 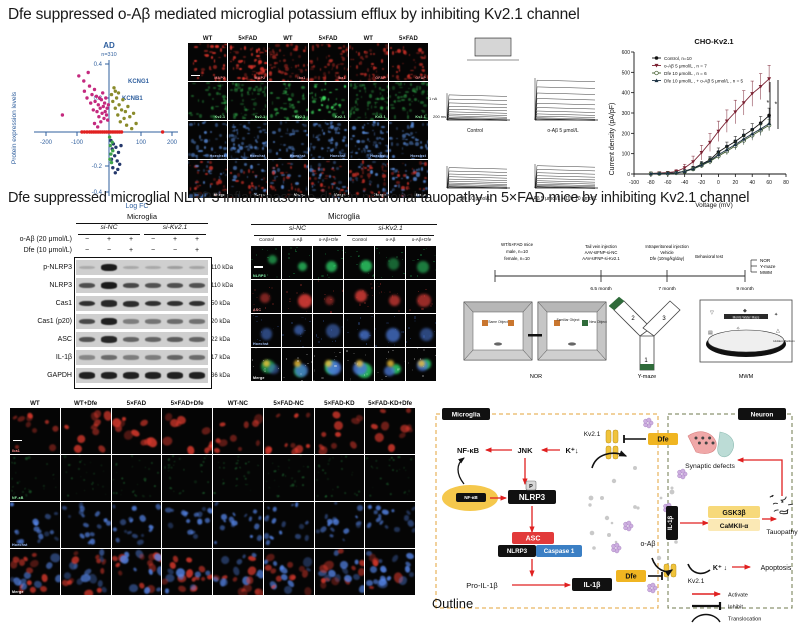 I want to click on kv21-top-channel, so click(x=608, y=436).